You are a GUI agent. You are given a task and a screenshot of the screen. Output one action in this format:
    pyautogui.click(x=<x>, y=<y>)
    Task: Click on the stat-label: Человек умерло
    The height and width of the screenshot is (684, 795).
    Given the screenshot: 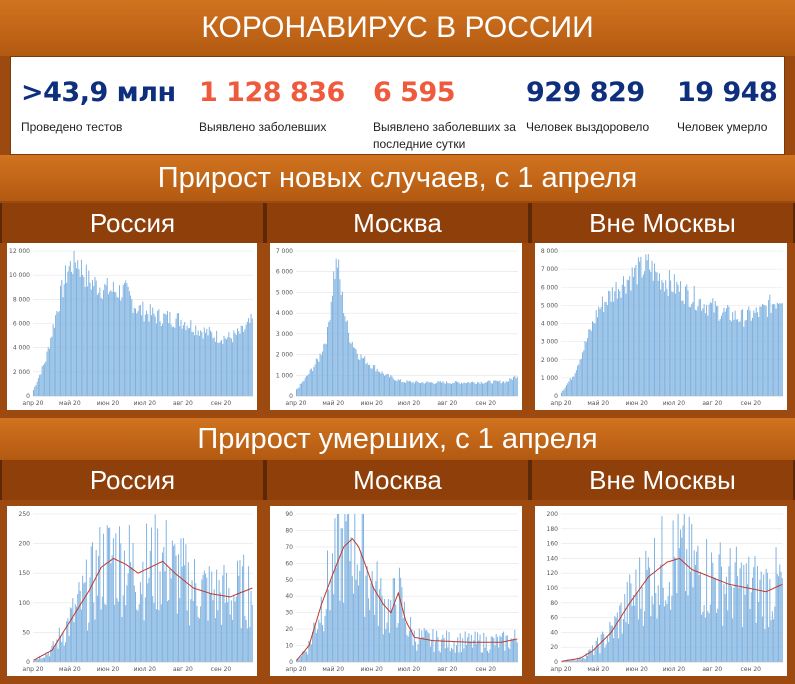 What is the action you would take?
    pyautogui.click(x=722, y=127)
    